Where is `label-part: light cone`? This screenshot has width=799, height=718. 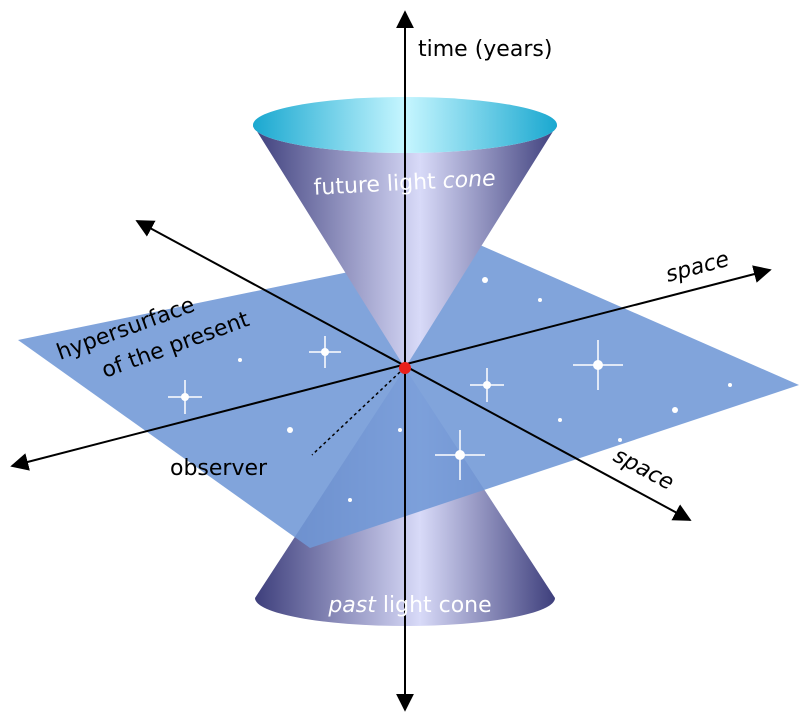 label-part: light cone is located at coordinates (437, 605).